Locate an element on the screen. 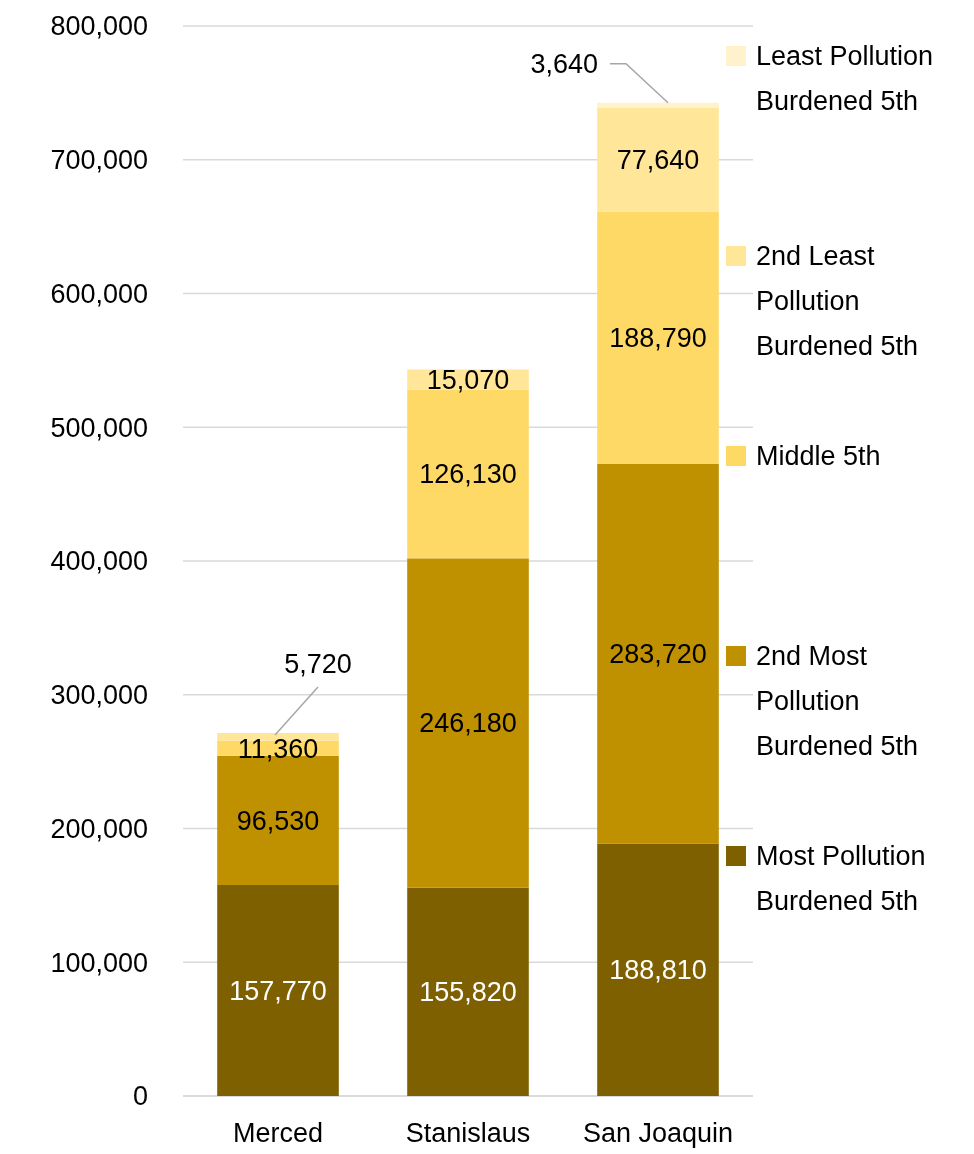 This screenshot has width=974, height=1154. data-label: 11,360 is located at coordinates (278, 748).